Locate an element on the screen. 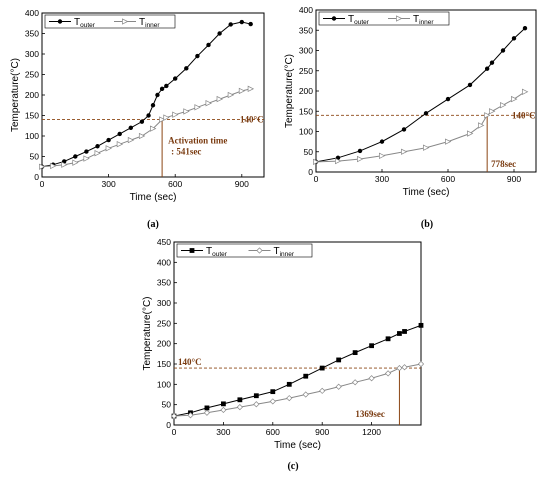 Image resolution: width=550 pixels, height=481 pixels. y-tick-label: 300 is located at coordinates (306, 51).